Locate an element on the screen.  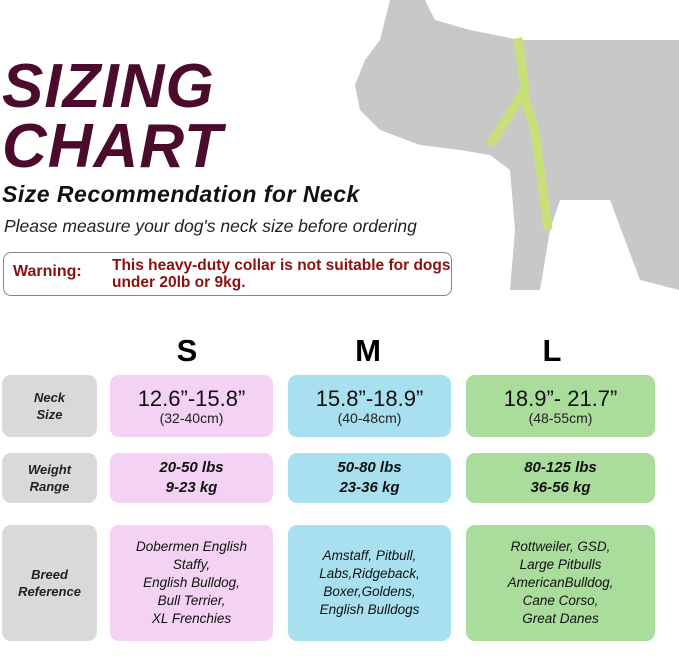
label-text: Breed Reference is located at coordinates (49, 583).